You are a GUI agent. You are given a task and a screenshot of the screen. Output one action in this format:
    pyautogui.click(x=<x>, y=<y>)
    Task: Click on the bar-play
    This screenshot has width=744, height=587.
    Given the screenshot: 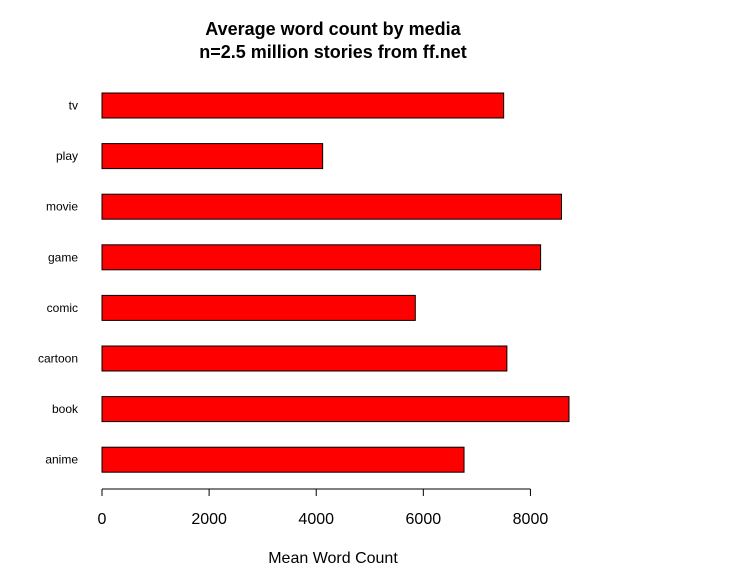 What is the action you would take?
    pyautogui.click(x=212, y=156)
    